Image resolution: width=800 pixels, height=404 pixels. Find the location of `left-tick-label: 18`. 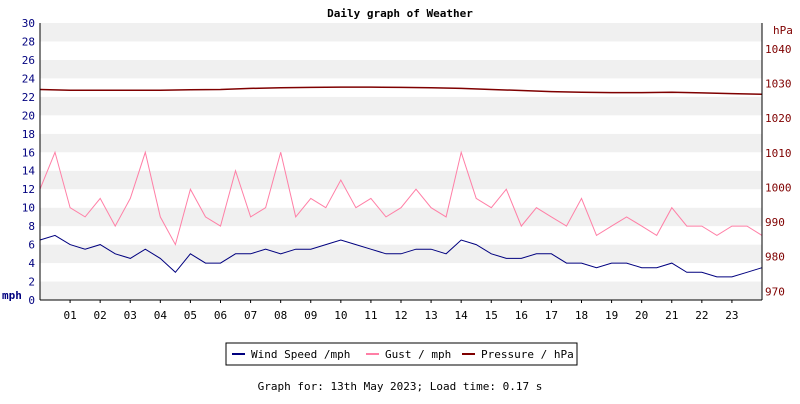

left-tick-label: 18 is located at coordinates (28, 134).